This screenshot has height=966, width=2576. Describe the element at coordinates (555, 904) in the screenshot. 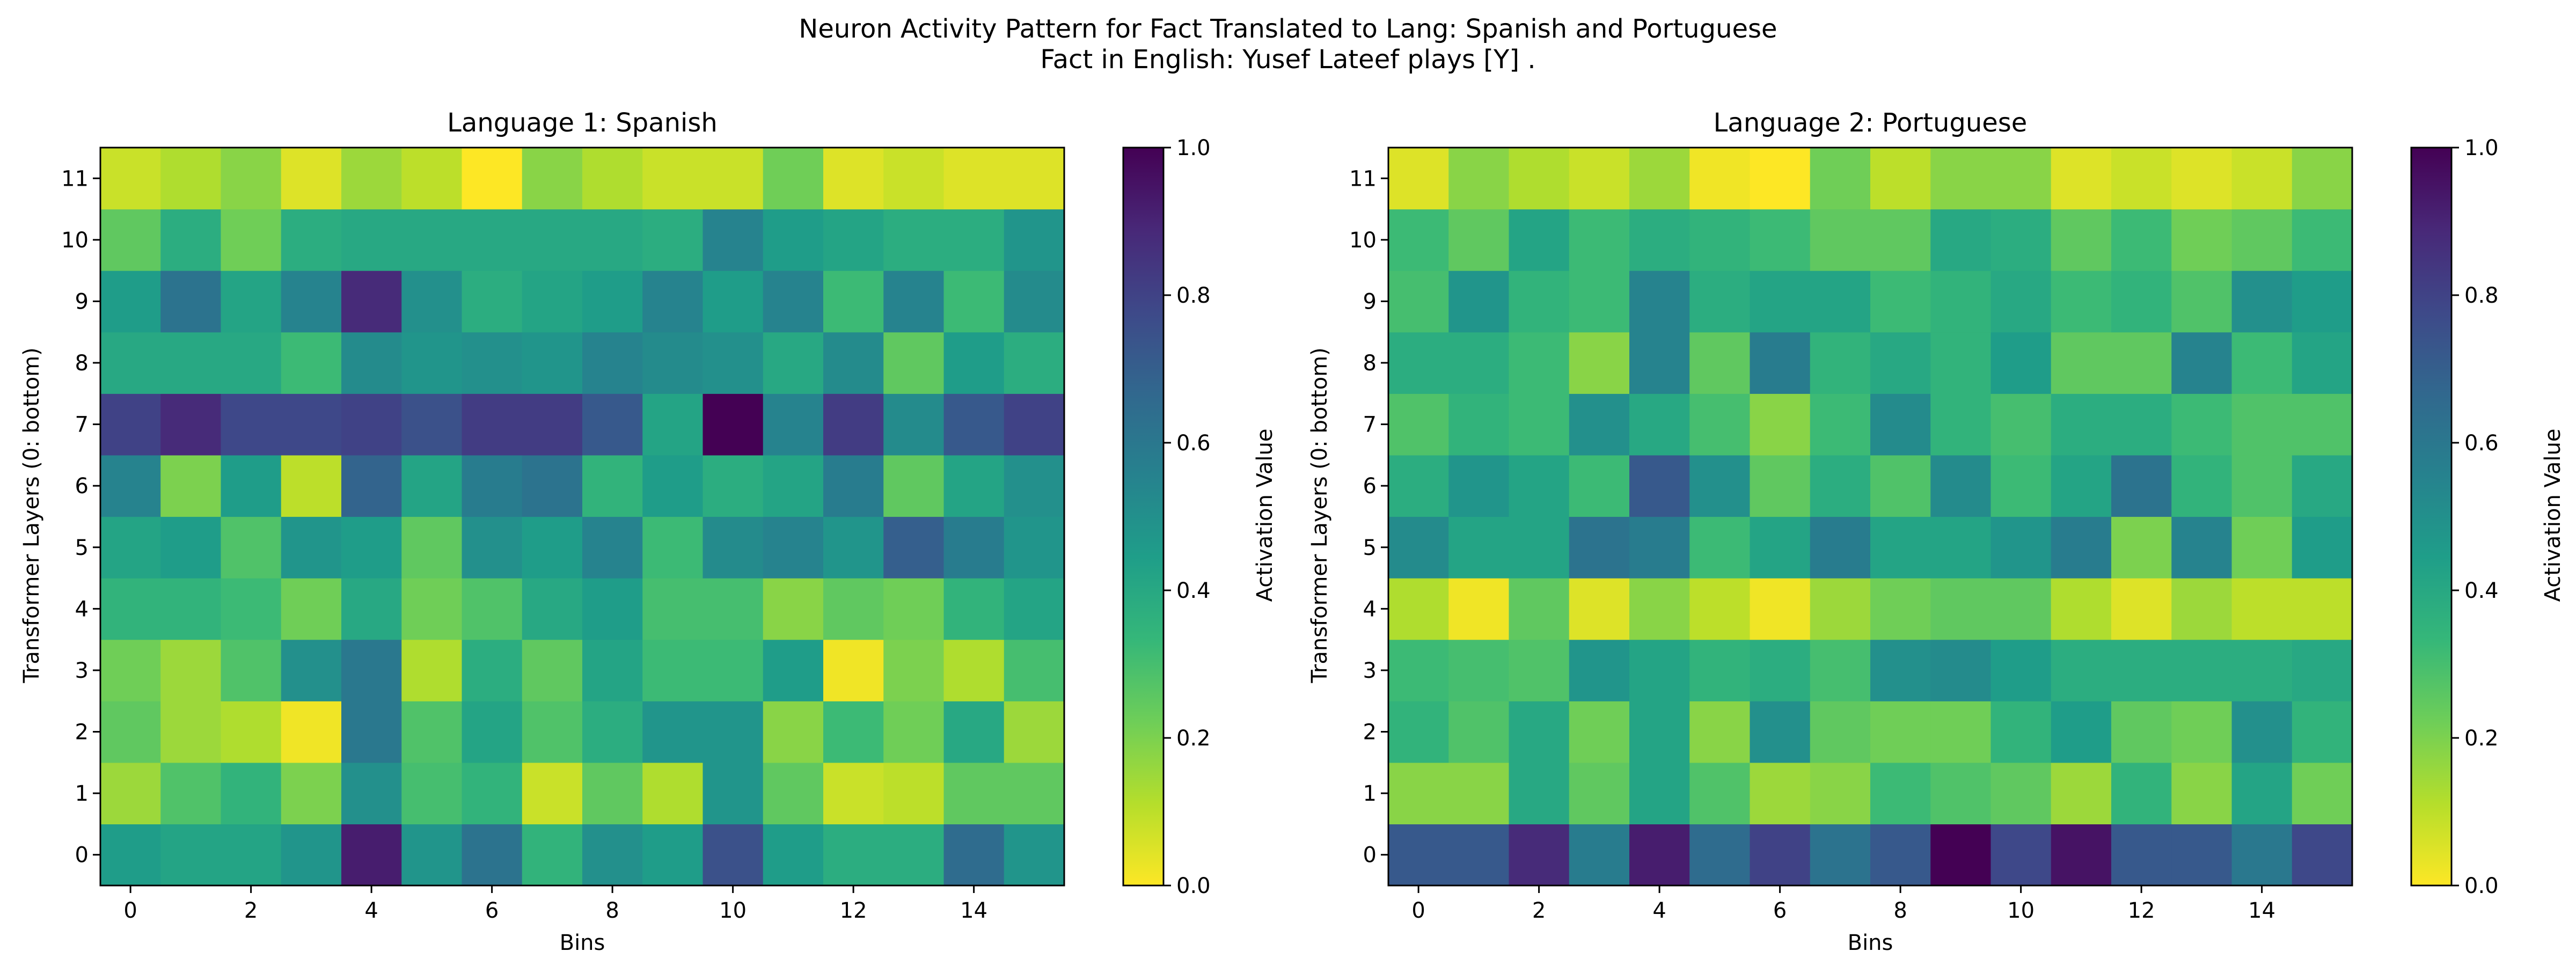

I see `spanish-x-ticks: 0 2 4 6 8 10 12 14` at that location.